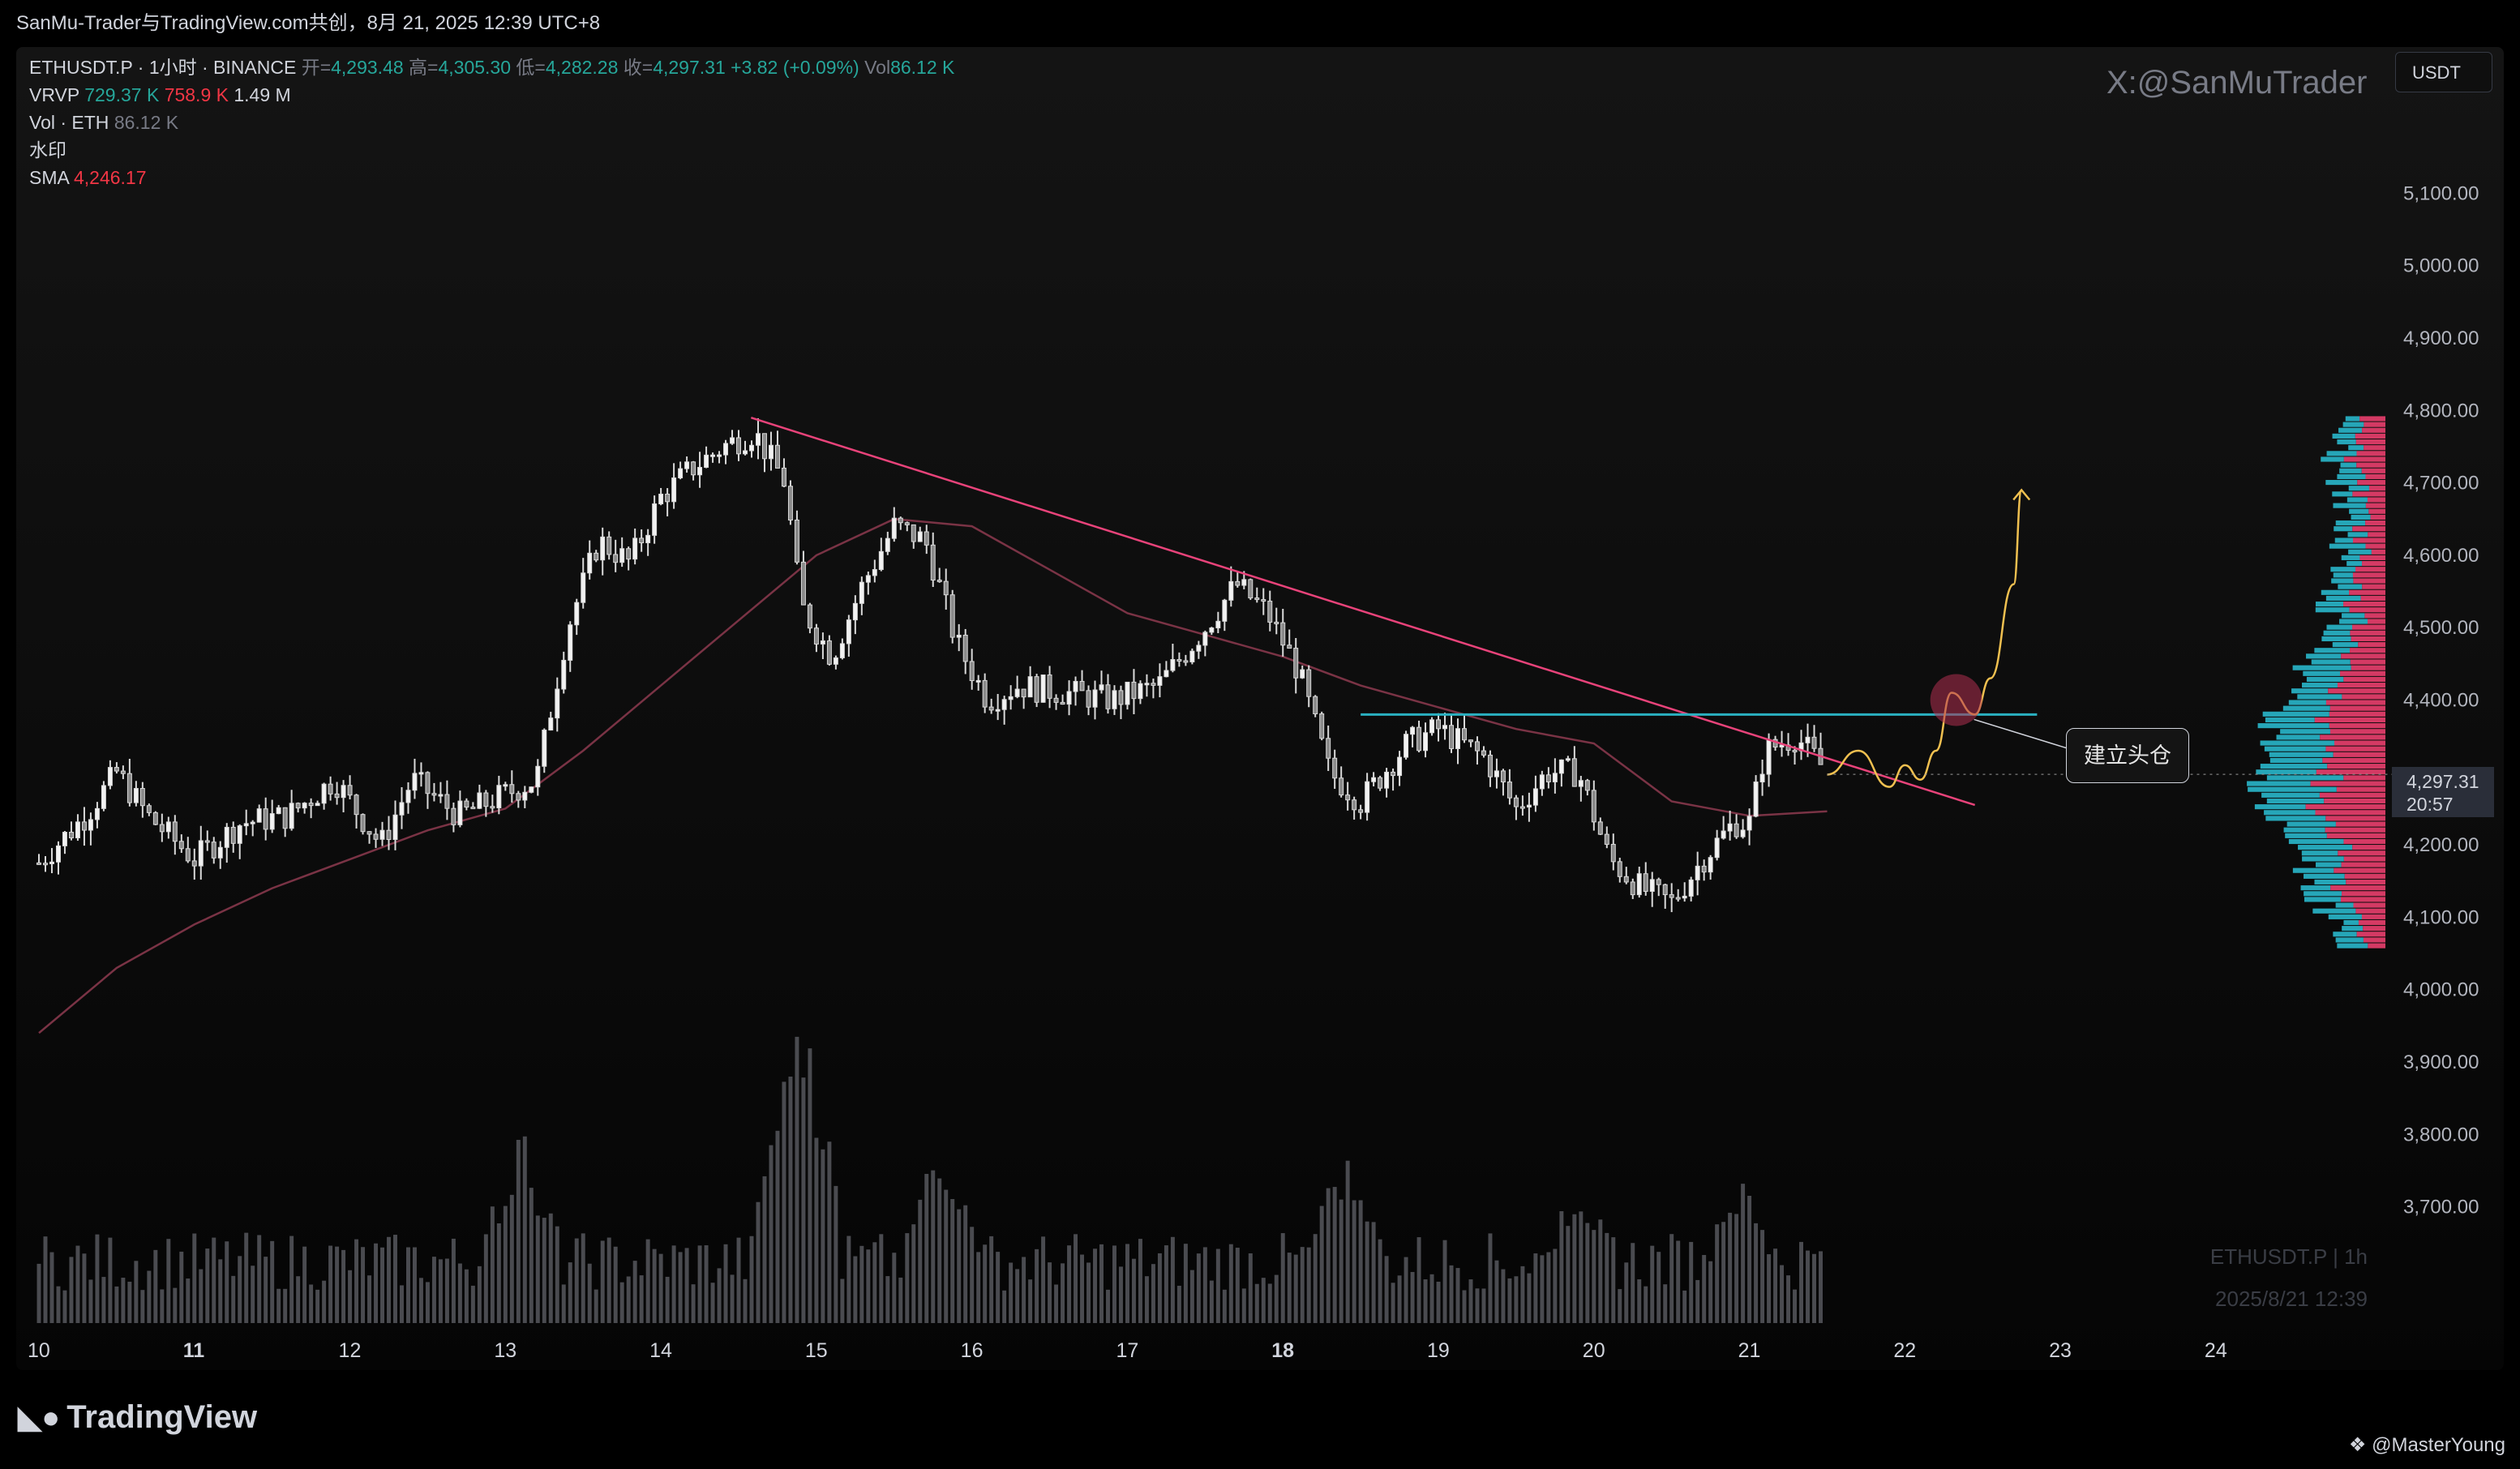  Describe the element at coordinates (39, 1350) in the screenshot. I see `time-axis-tick: 10` at that location.